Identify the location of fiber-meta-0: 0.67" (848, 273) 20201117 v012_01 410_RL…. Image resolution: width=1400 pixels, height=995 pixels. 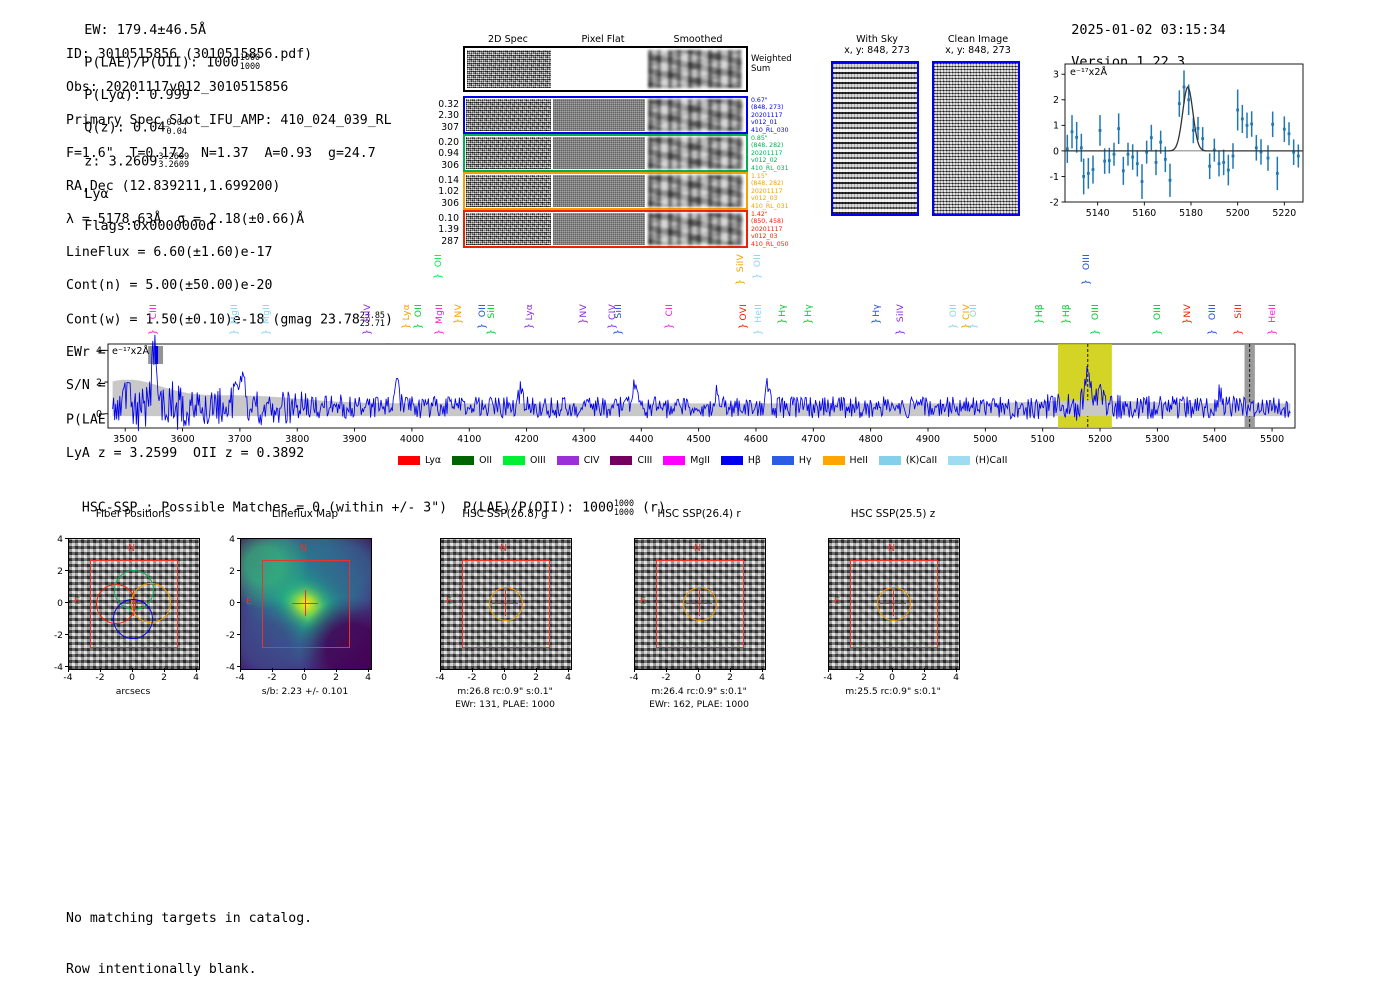
(770, 115).